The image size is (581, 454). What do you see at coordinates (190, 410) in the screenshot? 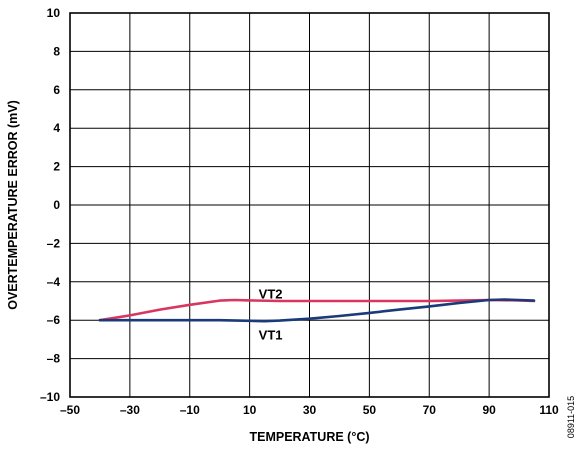
I see `x-tick-label: –10` at bounding box center [190, 410].